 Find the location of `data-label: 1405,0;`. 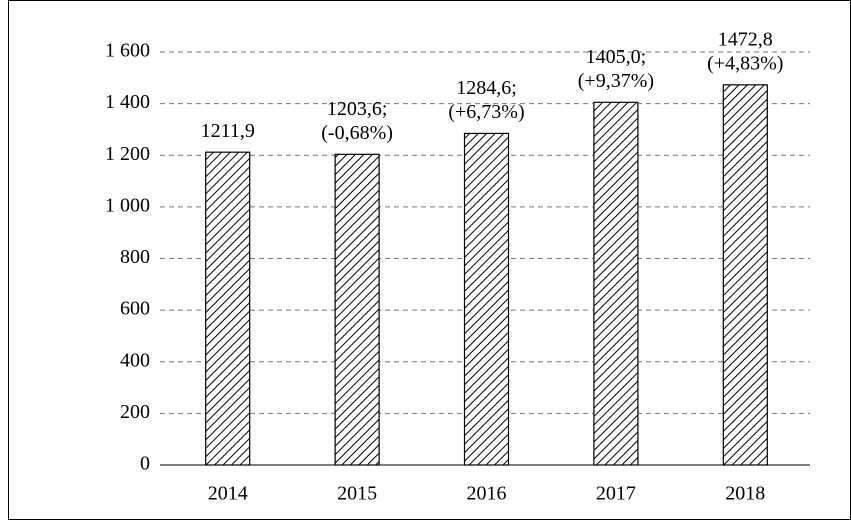

data-label: 1405,0; is located at coordinates (616, 57).